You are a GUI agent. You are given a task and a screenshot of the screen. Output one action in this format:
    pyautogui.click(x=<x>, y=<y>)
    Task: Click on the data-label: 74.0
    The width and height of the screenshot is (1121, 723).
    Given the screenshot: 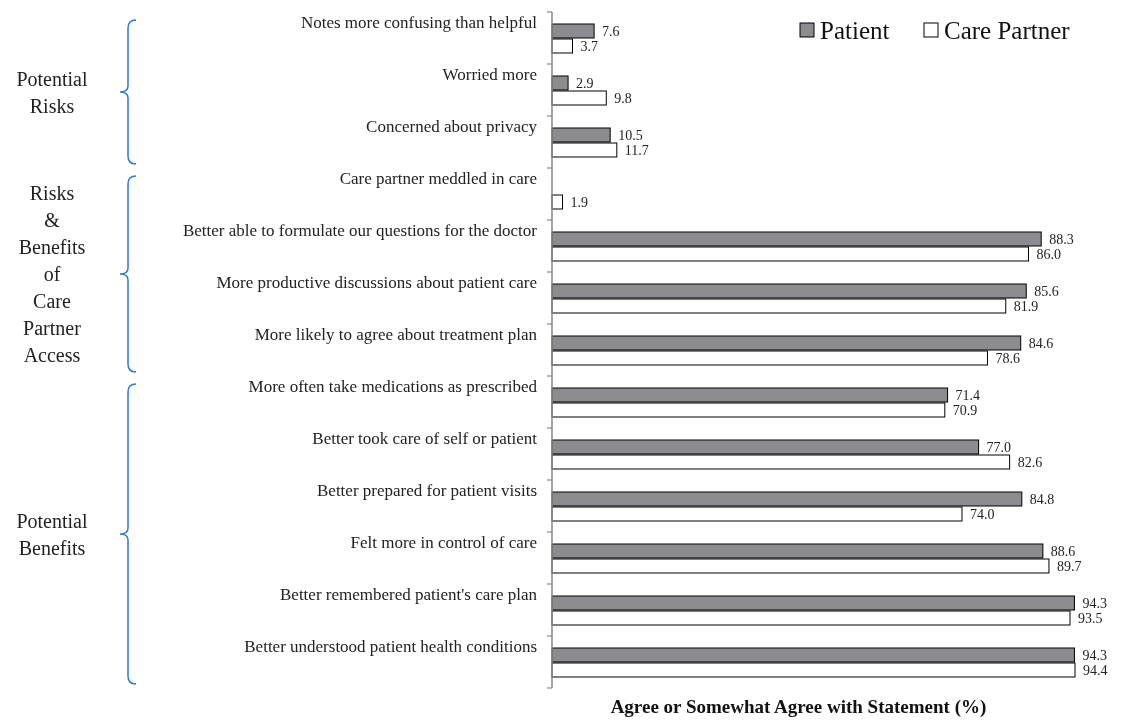 What is the action you would take?
    pyautogui.click(x=982, y=514)
    